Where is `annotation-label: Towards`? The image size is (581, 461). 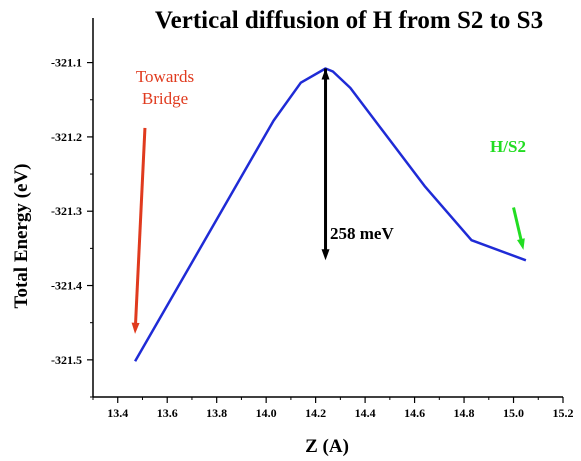 annotation-label: Towards is located at coordinates (165, 76).